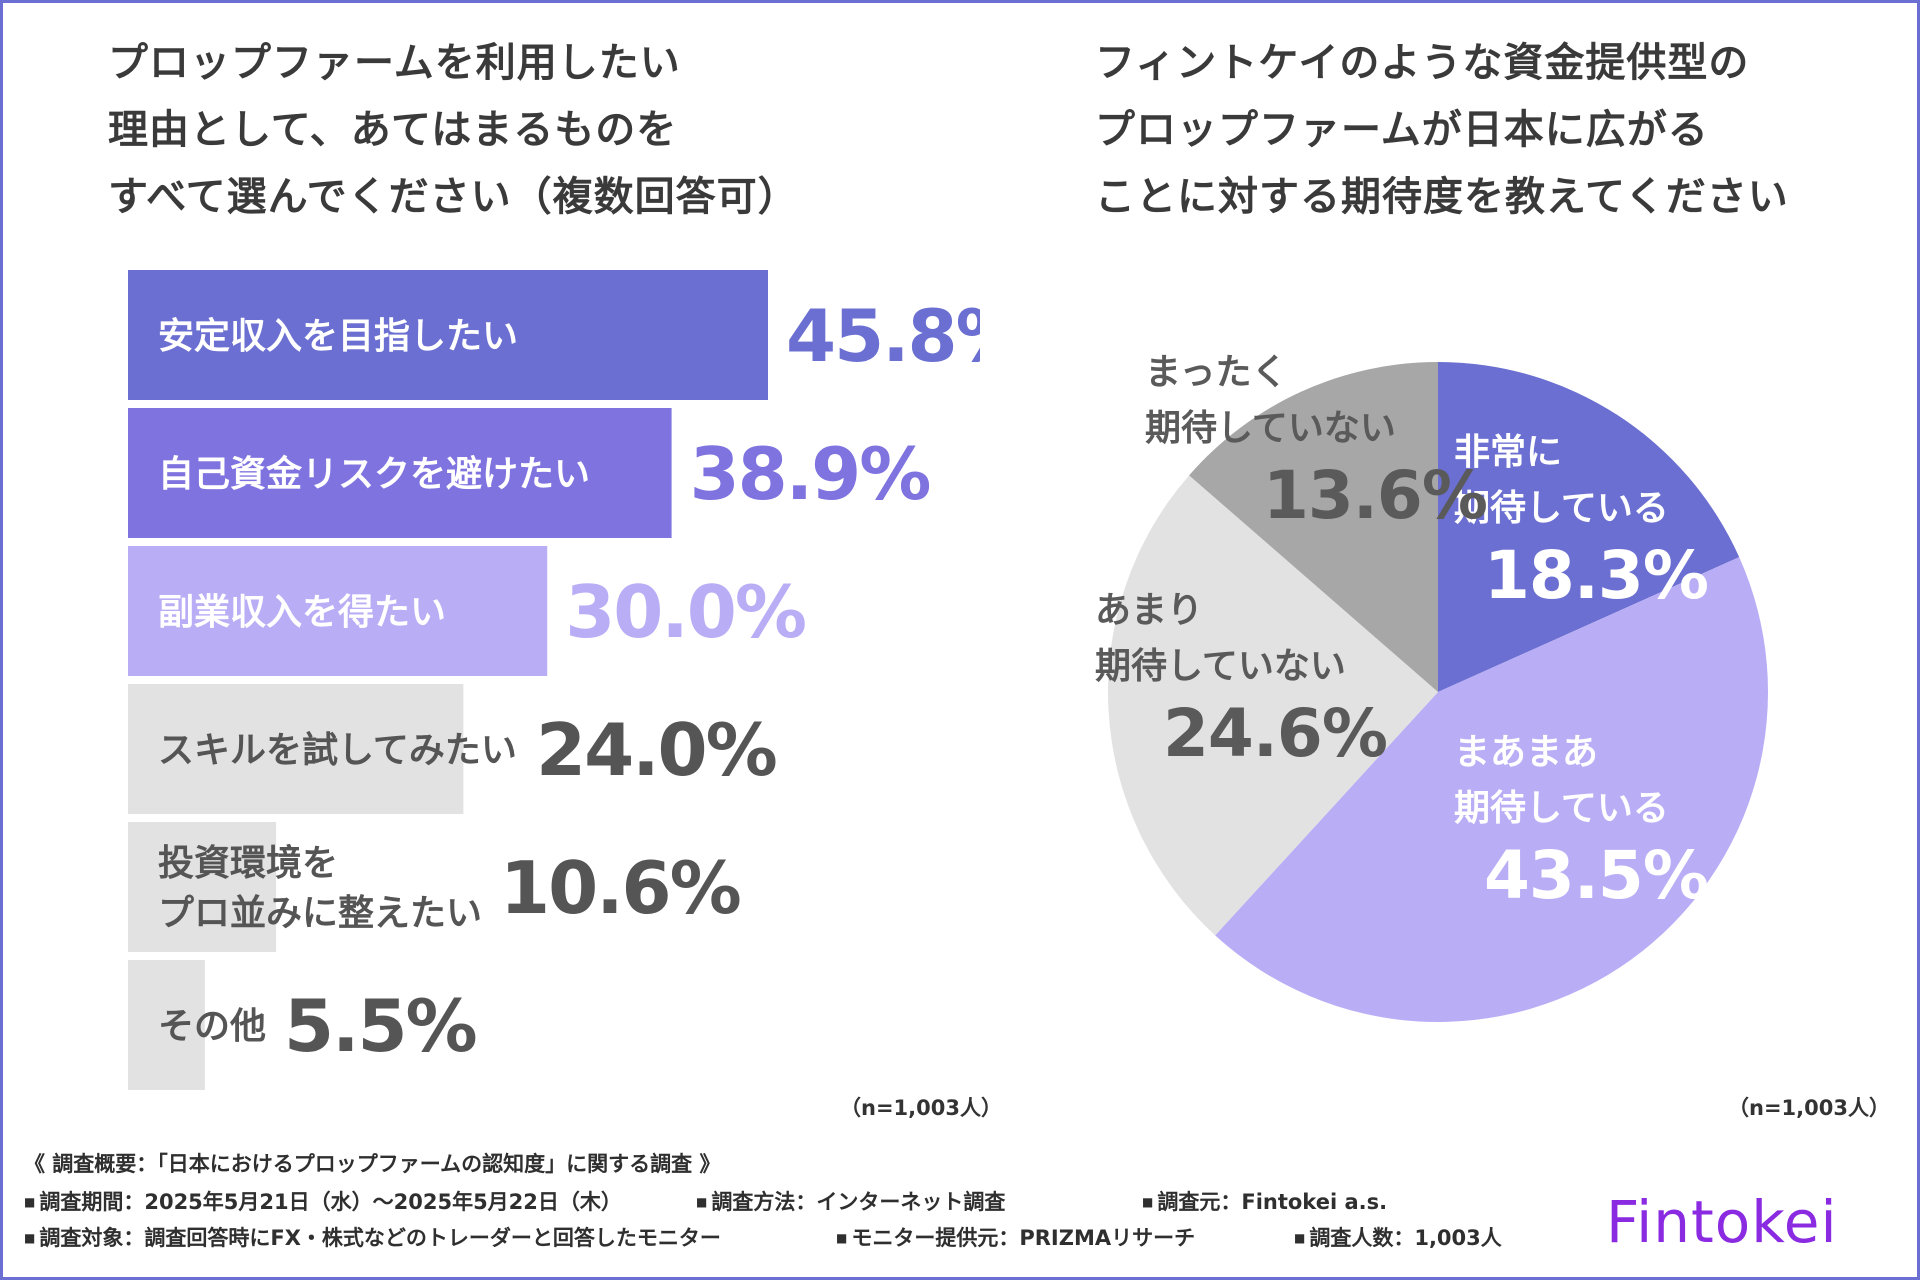 Image resolution: width=1920 pixels, height=1280 pixels. What do you see at coordinates (1596, 575) in the screenshot?
I see `pie-value-label: 18.3%` at bounding box center [1596, 575].